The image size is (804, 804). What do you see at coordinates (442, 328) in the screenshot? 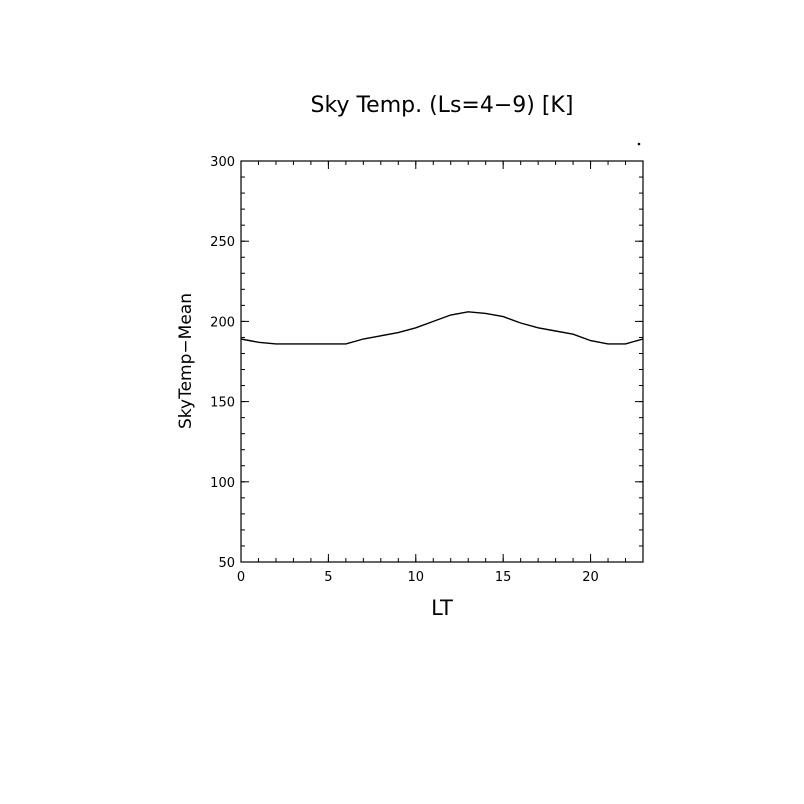
I see `series-line` at bounding box center [442, 328].